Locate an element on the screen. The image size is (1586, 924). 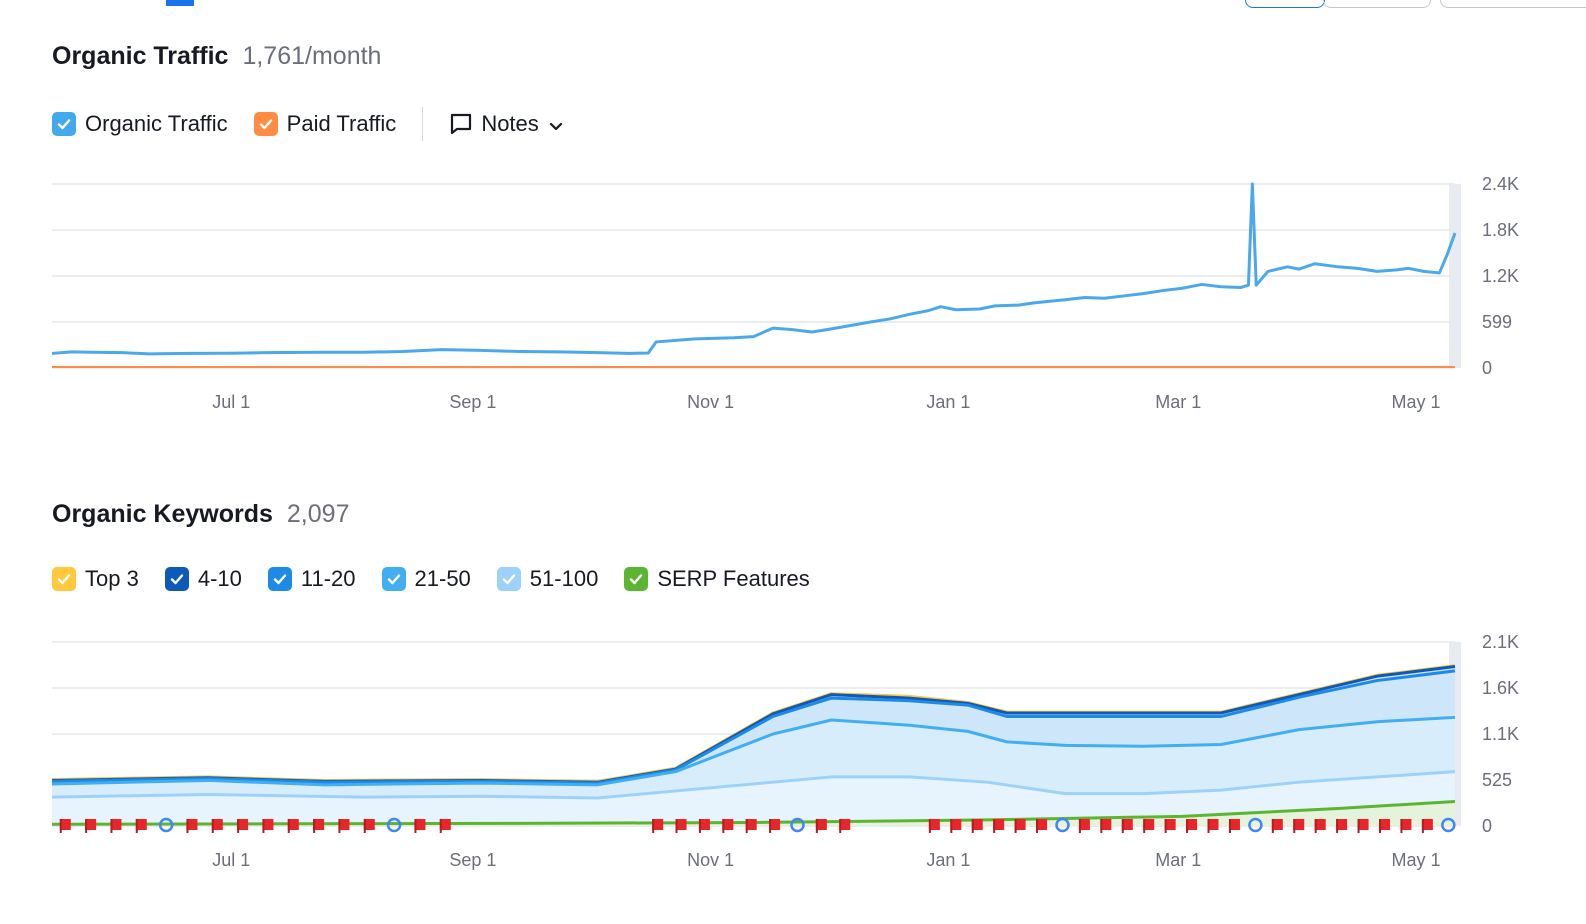
active-tab-indicator is located at coordinates (180, 3).